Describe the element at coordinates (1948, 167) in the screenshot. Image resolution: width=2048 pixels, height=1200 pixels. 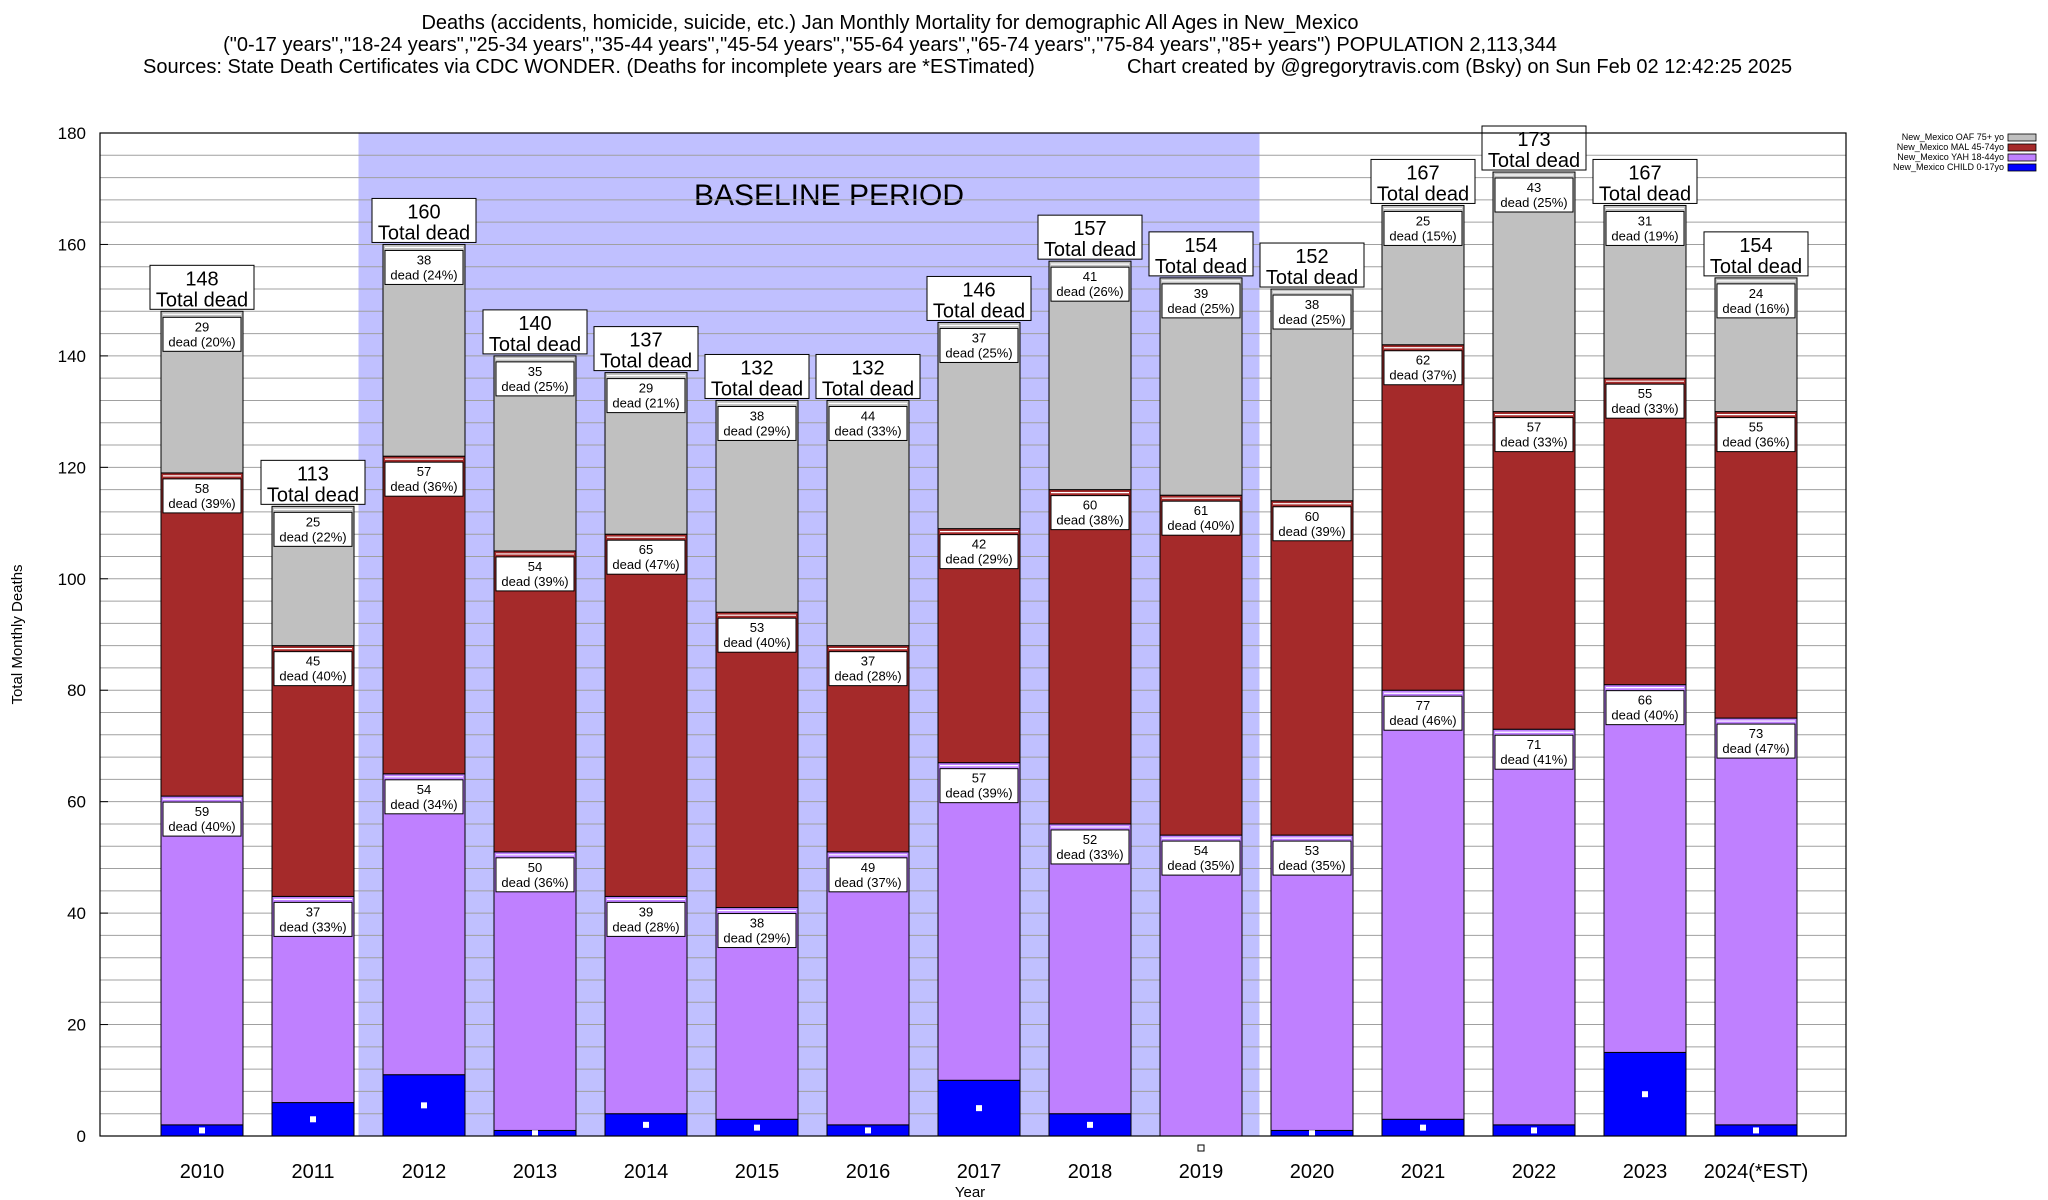
I see `legend-label: New_Mexico CHILD 0-17yo` at that location.